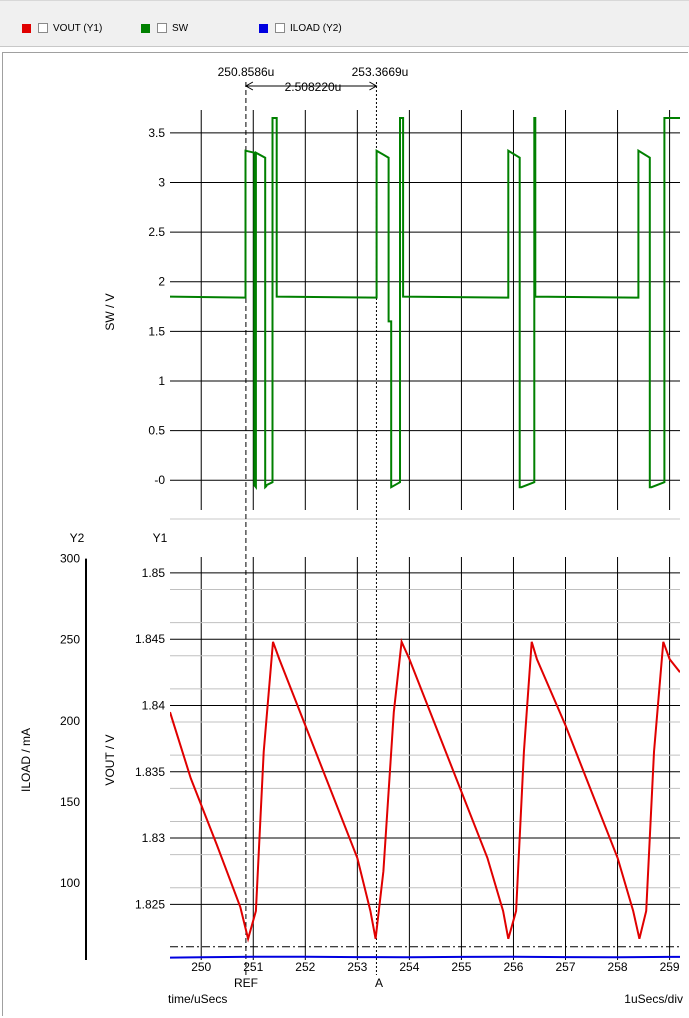 The height and width of the screenshot is (1018, 689). What do you see at coordinates (409, 967) in the screenshot?
I see `x-tick-label: 254` at bounding box center [409, 967].